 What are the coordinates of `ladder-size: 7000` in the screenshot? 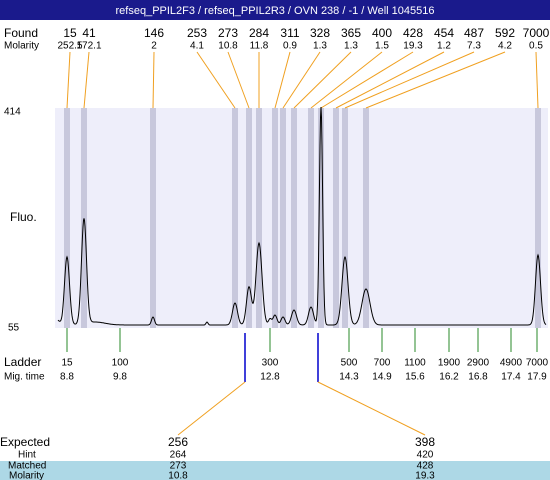 It's located at (537, 363).